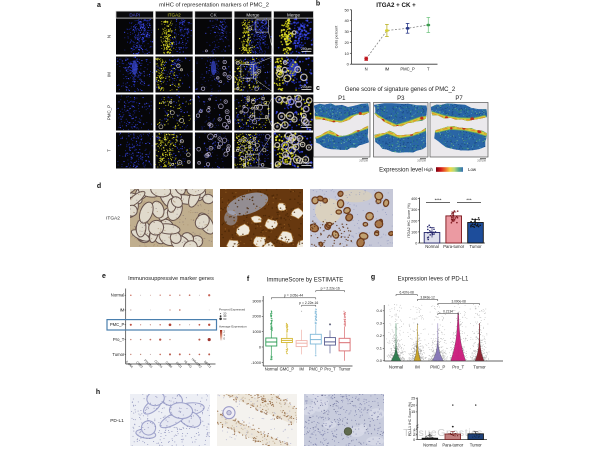  I want to click on svg-text: Average Expression, so click(233, 327).